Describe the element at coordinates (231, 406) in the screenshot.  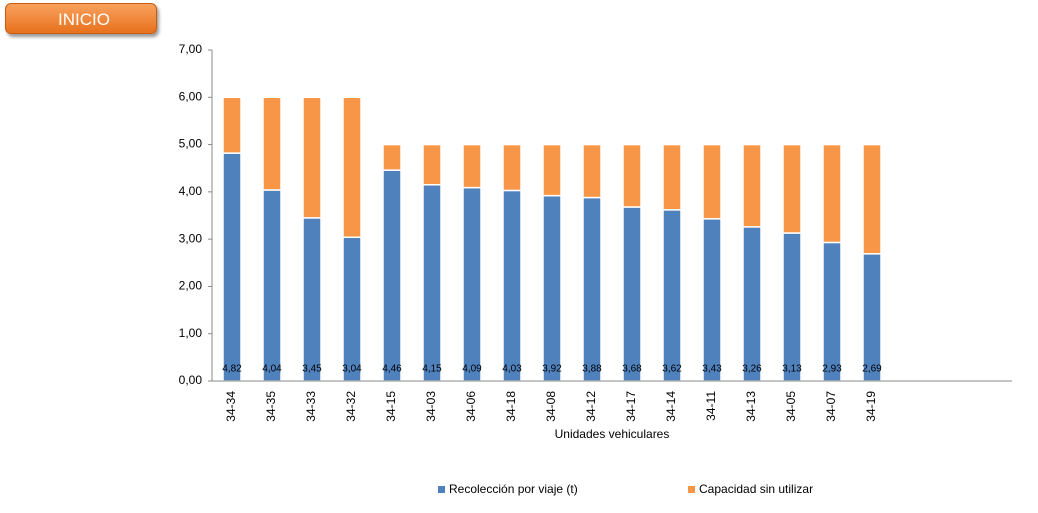
I see `x-tick-label: 34-34` at that location.